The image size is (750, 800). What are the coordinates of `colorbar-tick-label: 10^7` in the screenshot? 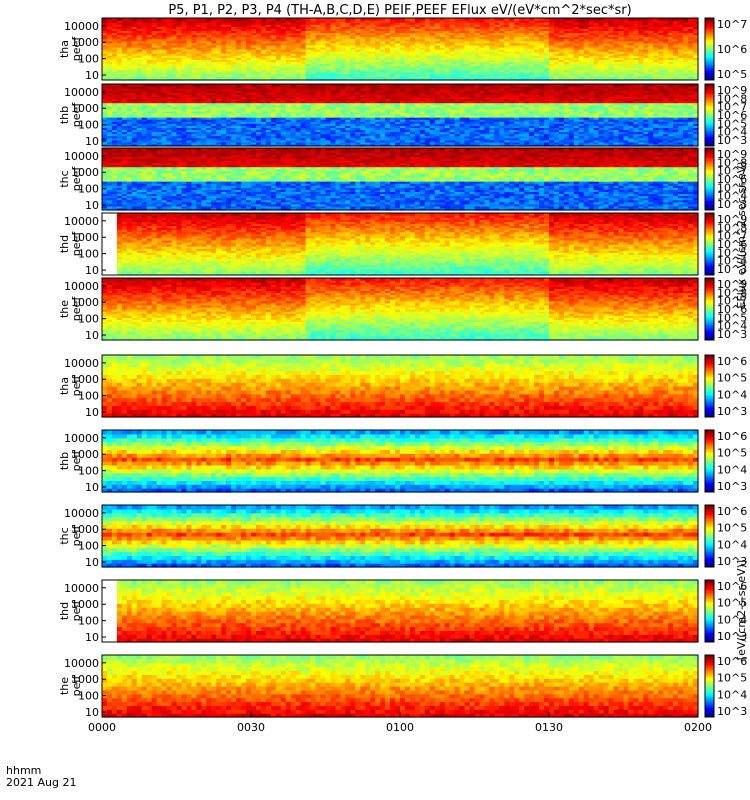 It's located at (732, 24).